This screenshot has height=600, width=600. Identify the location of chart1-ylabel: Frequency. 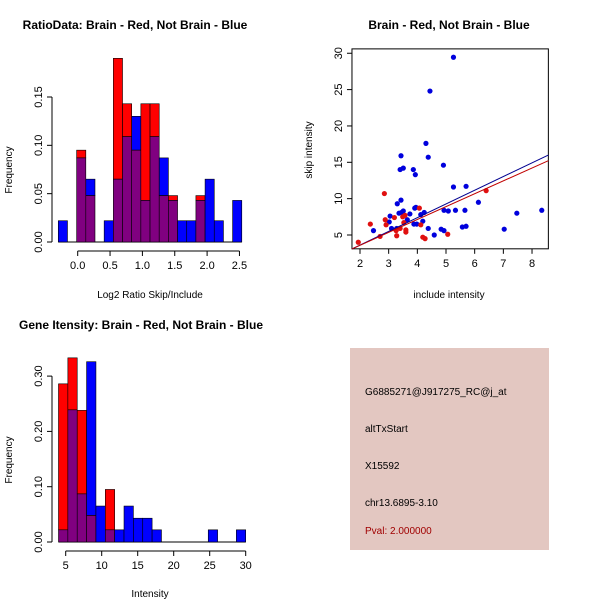
(9, 169).